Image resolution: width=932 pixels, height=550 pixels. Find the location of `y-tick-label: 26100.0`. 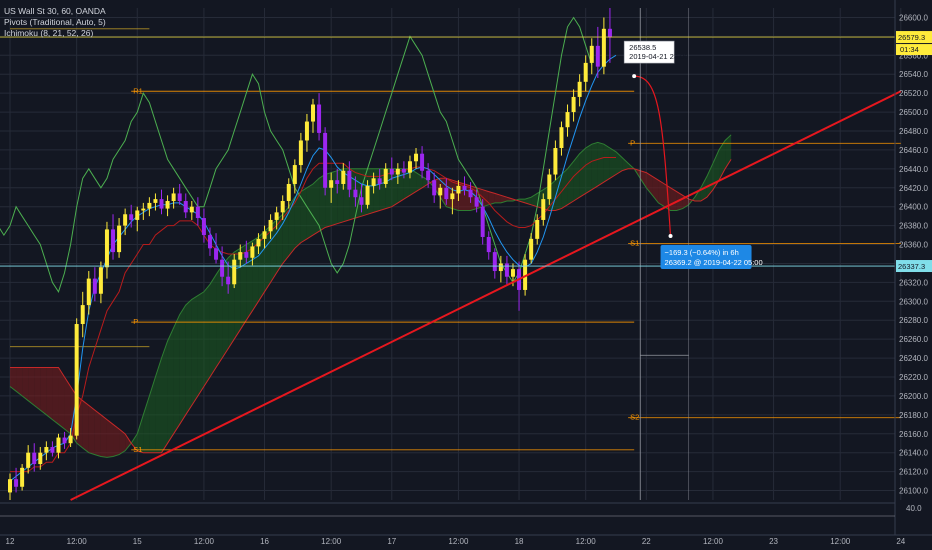

y-tick-label: 26100.0 is located at coordinates (913, 491).